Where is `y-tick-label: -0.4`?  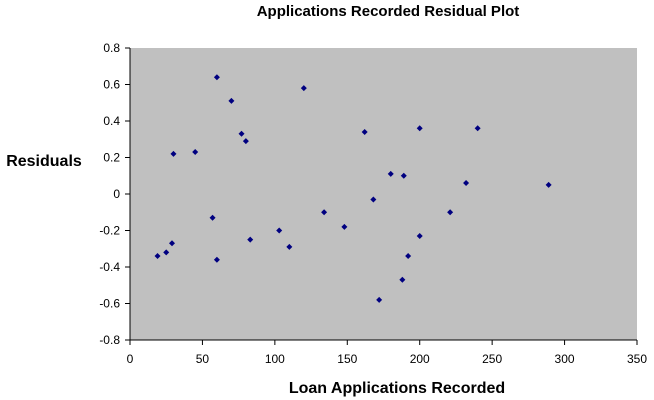
y-tick-label: -0.4 is located at coordinates (109, 267).